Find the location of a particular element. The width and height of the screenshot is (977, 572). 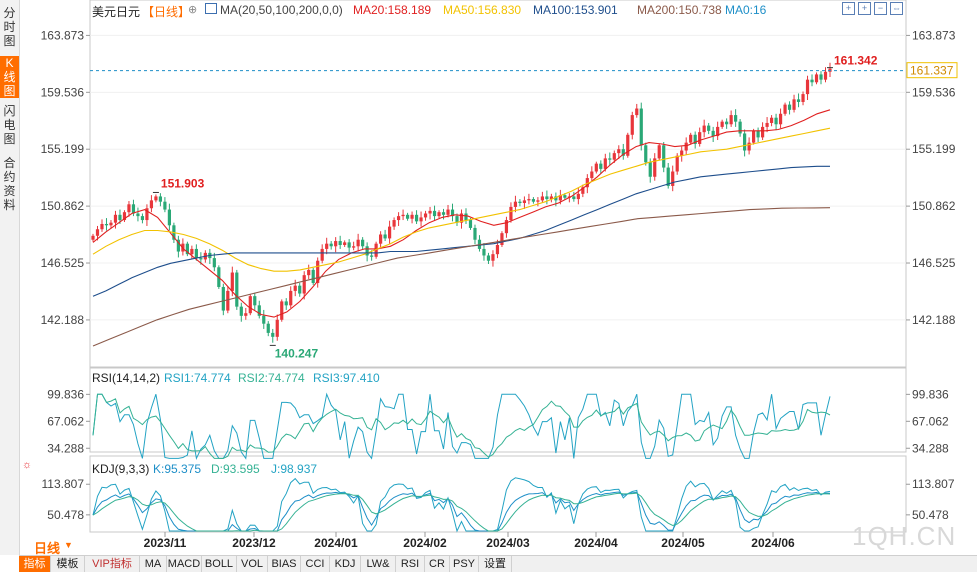

price-tick-label-left: 142.188 is located at coordinates (63, 320).